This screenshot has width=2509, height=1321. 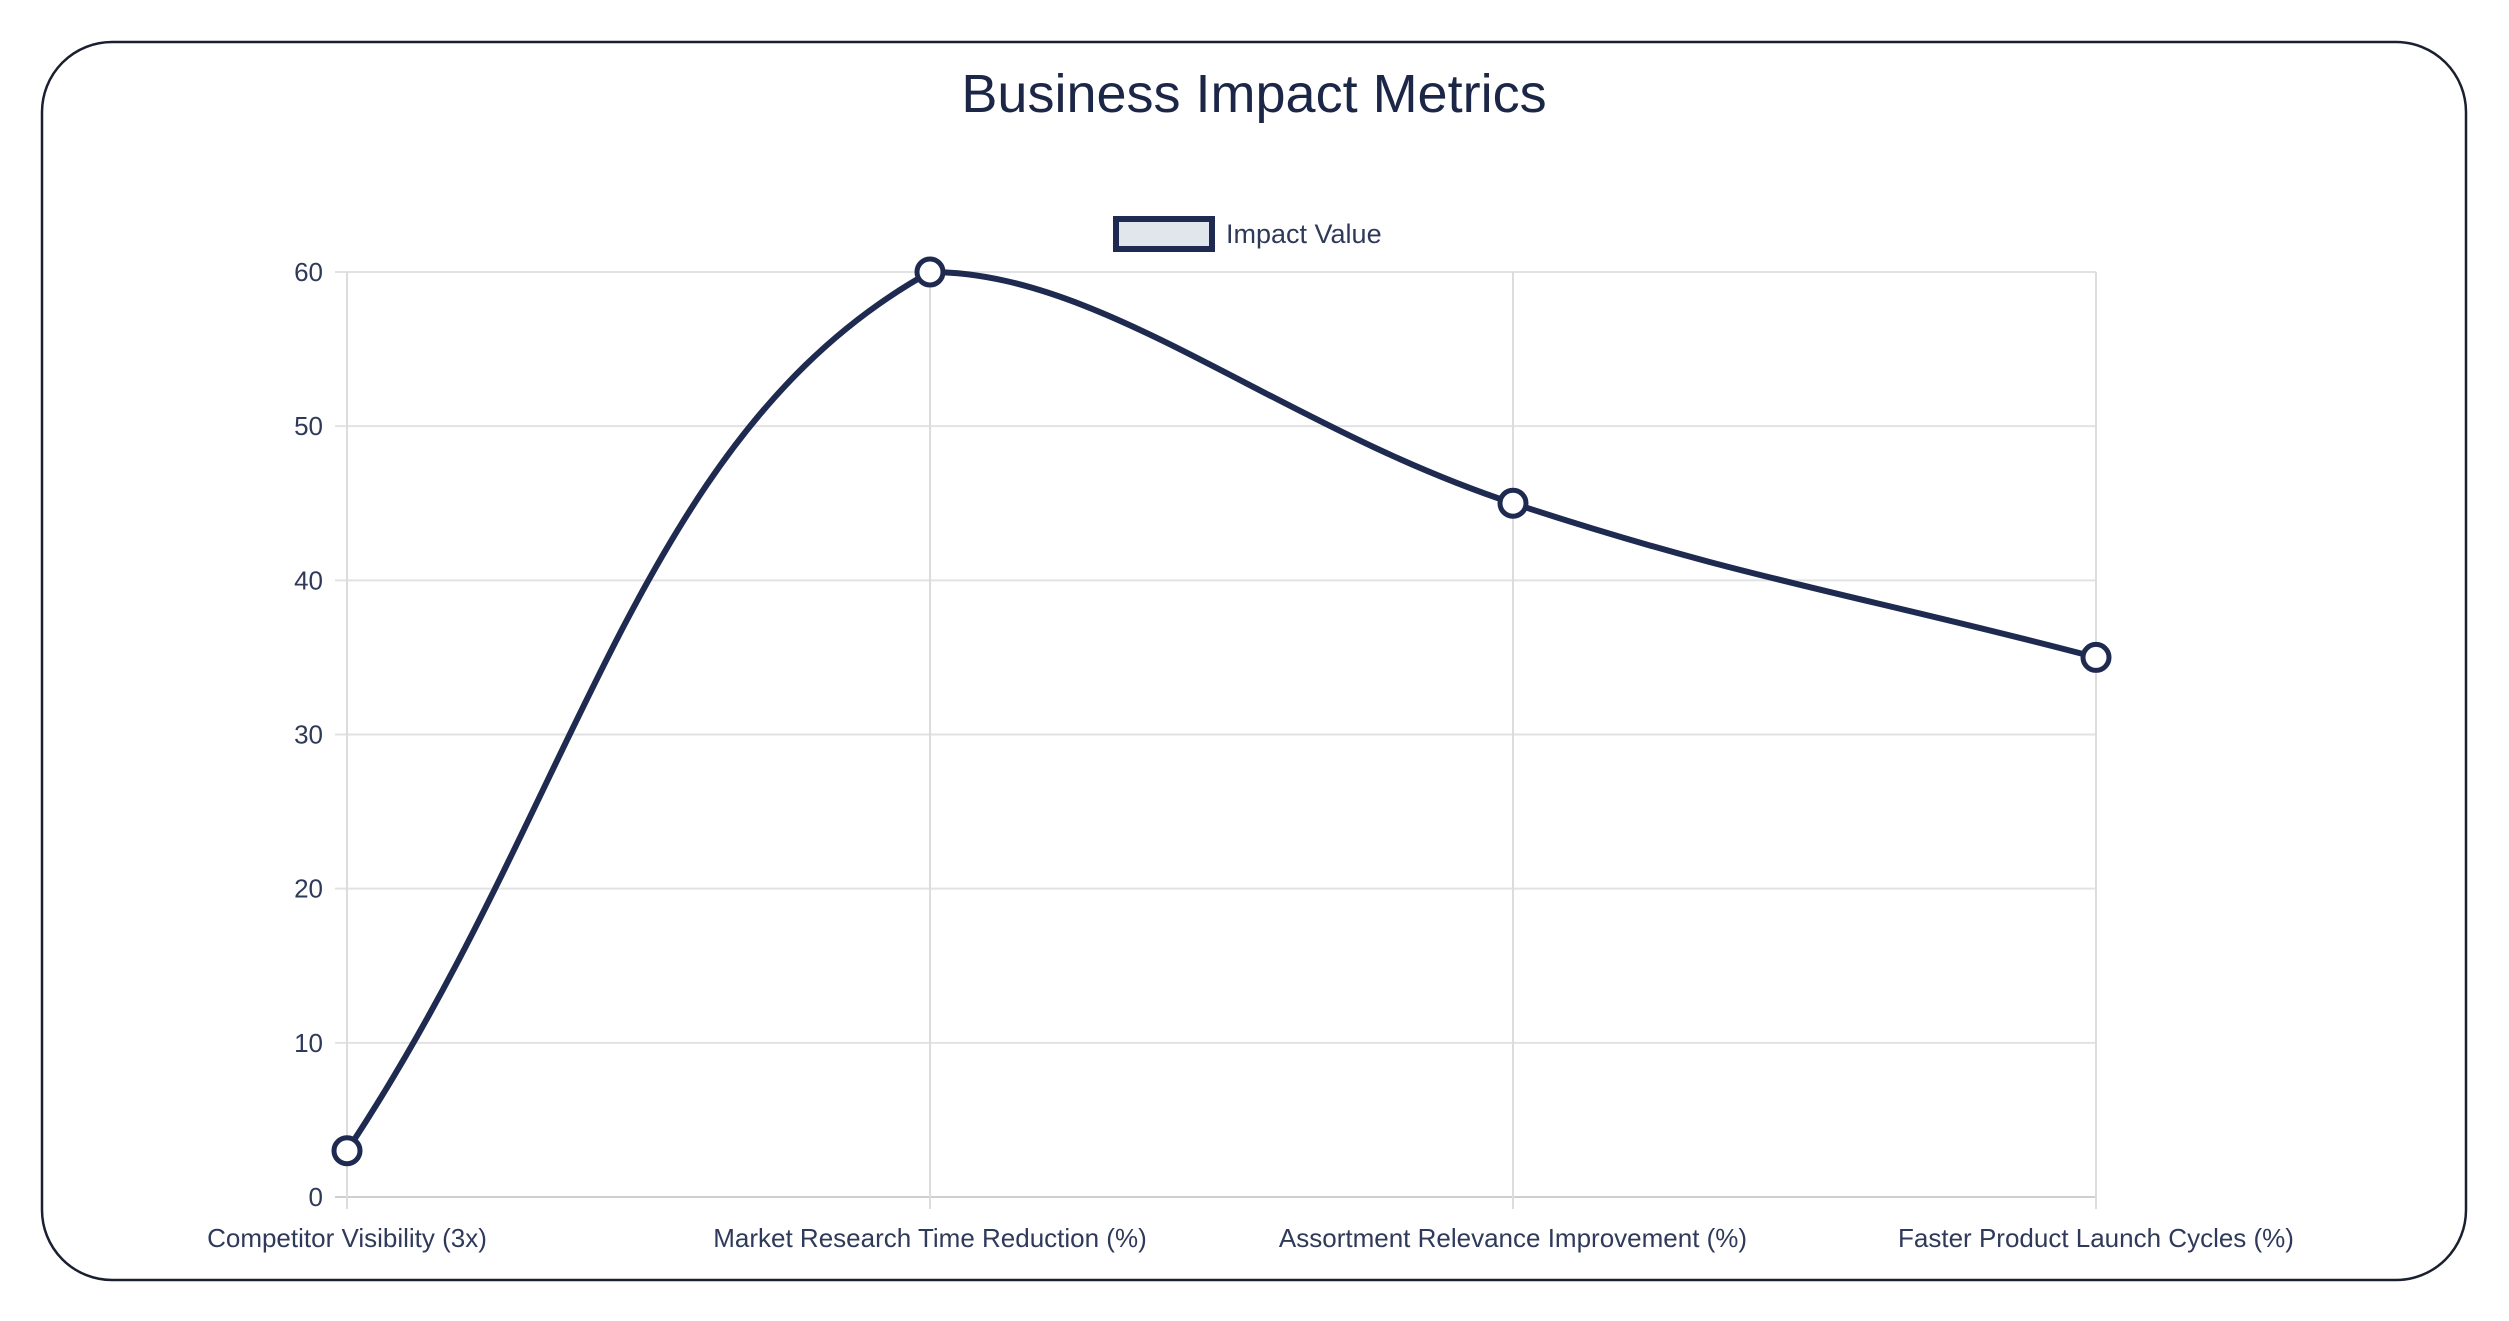 I want to click on y-tick-label: 40, so click(x=308, y=580).